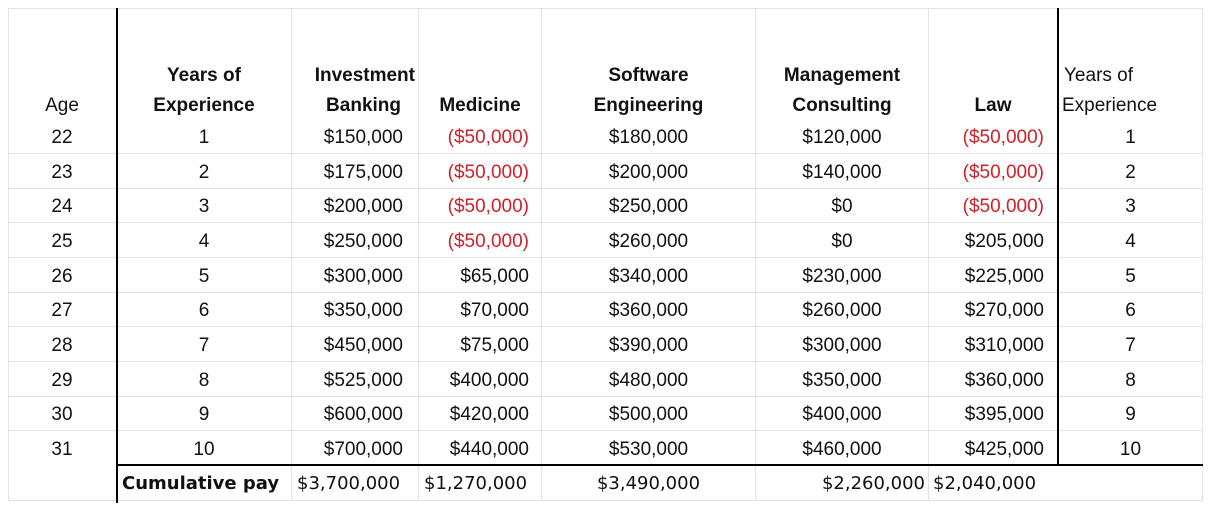 This screenshot has width=1211, height=505. What do you see at coordinates (204, 310) in the screenshot?
I see `years-cell: 6` at bounding box center [204, 310].